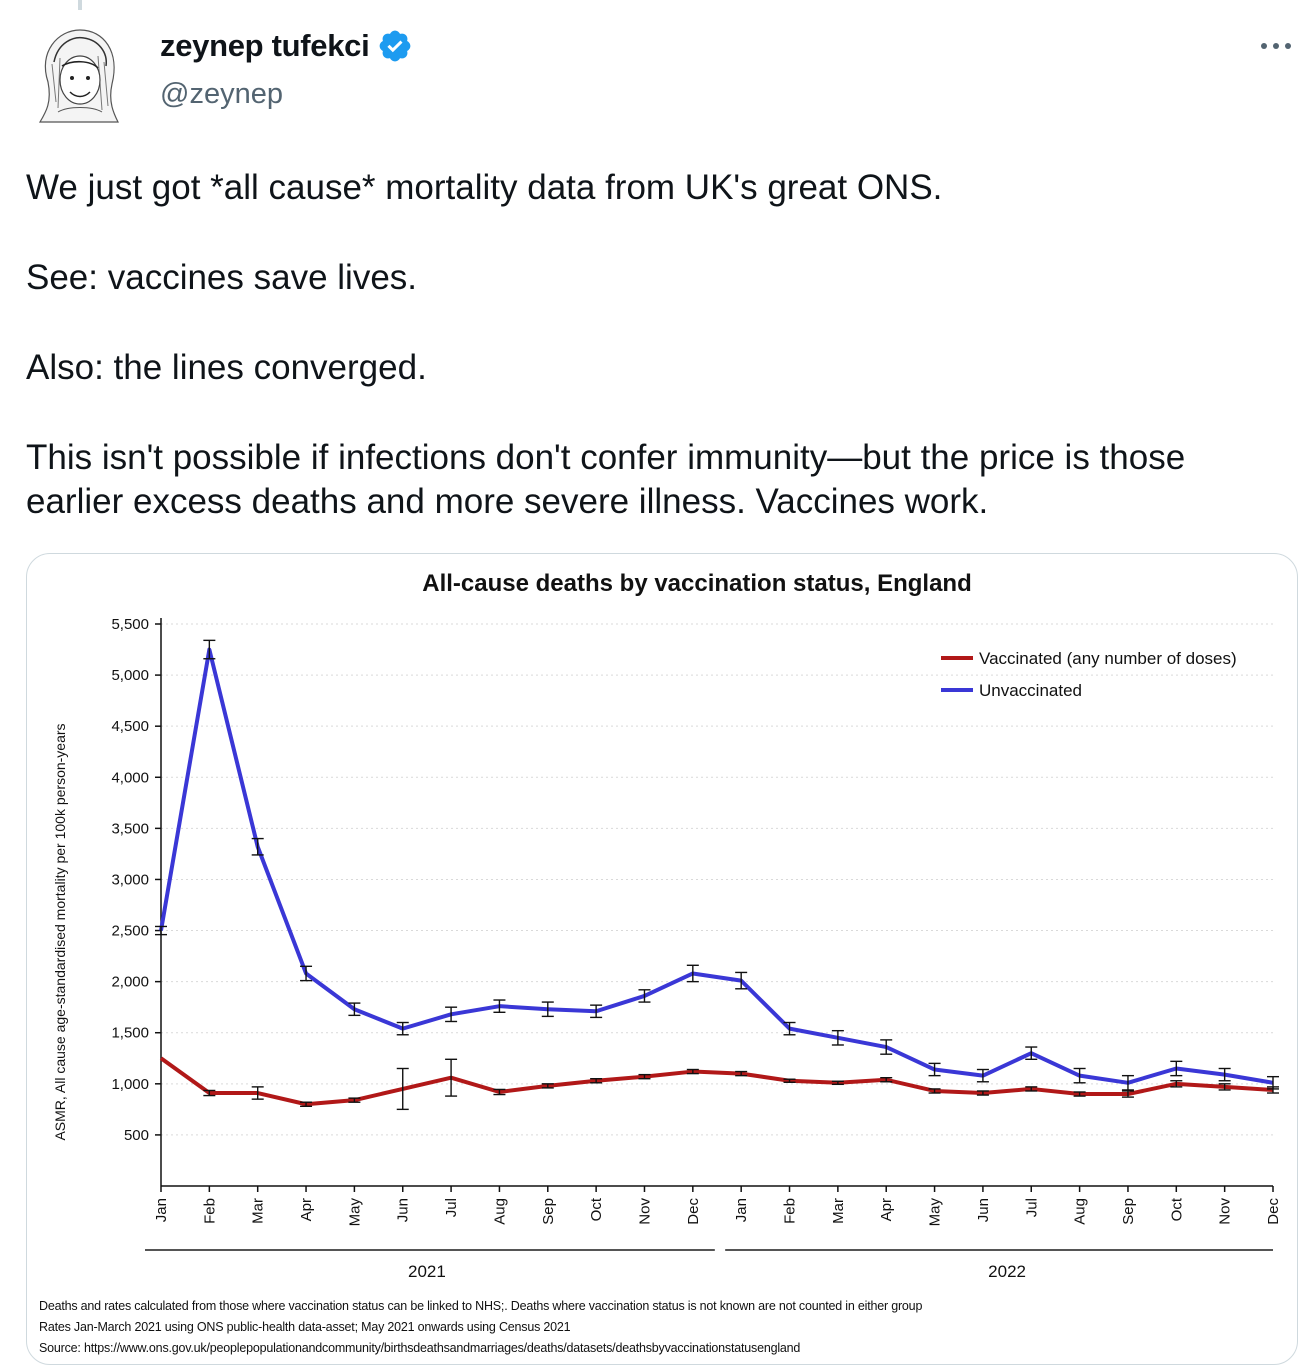 This screenshot has height=1369, width=1308. I want to click on y-tick-label: 4,000, so click(130, 777).